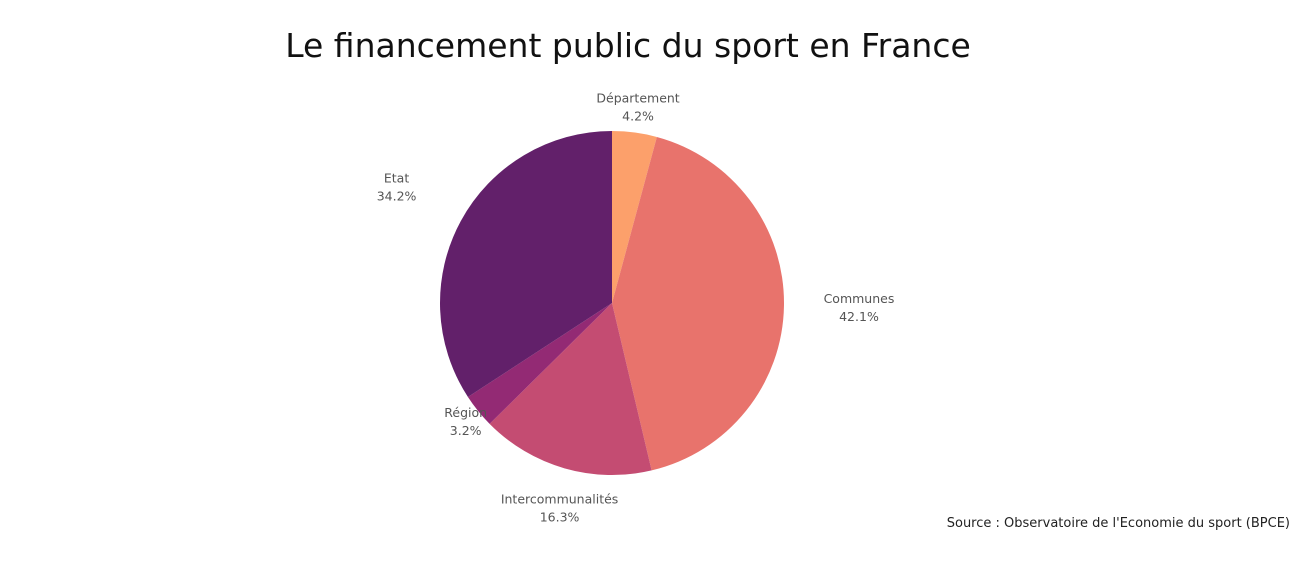 This screenshot has height=570, width=1300. Describe the element at coordinates (859, 298) in the screenshot. I see `slice-label-communes: Communes` at that location.